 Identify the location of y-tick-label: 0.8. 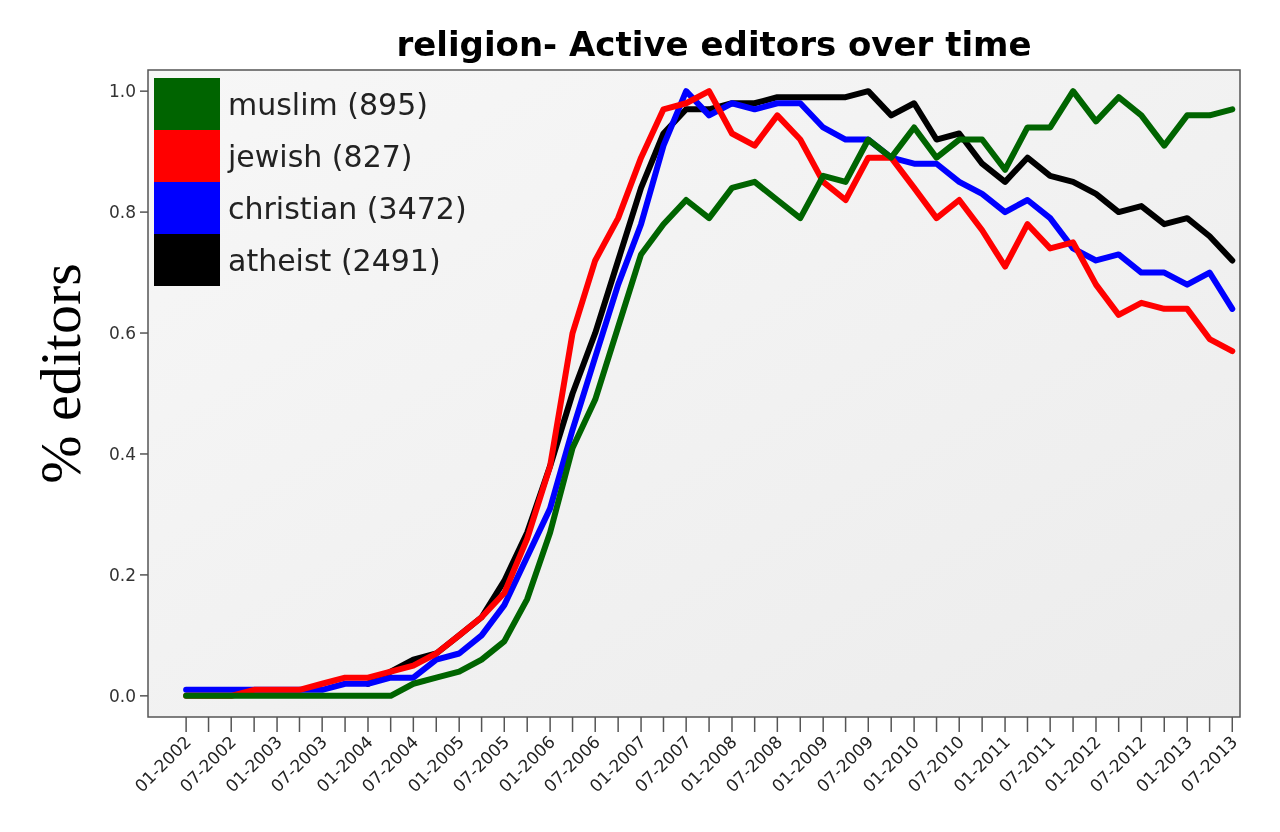
(122, 212).